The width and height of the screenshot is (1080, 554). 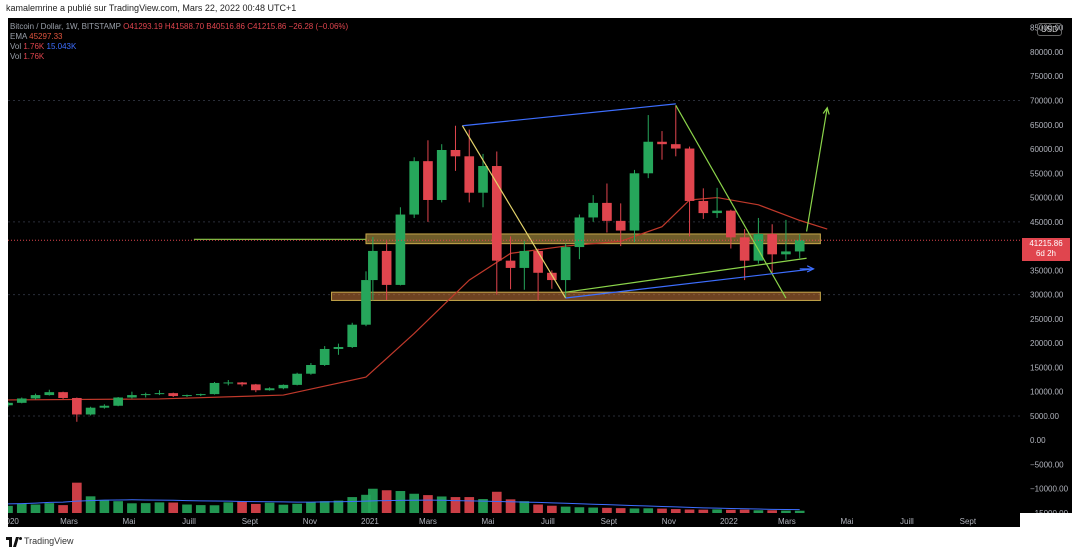 What do you see at coordinates (1047, 125) in the screenshot?
I see `price-tick-label-4: 65000.00` at bounding box center [1047, 125].